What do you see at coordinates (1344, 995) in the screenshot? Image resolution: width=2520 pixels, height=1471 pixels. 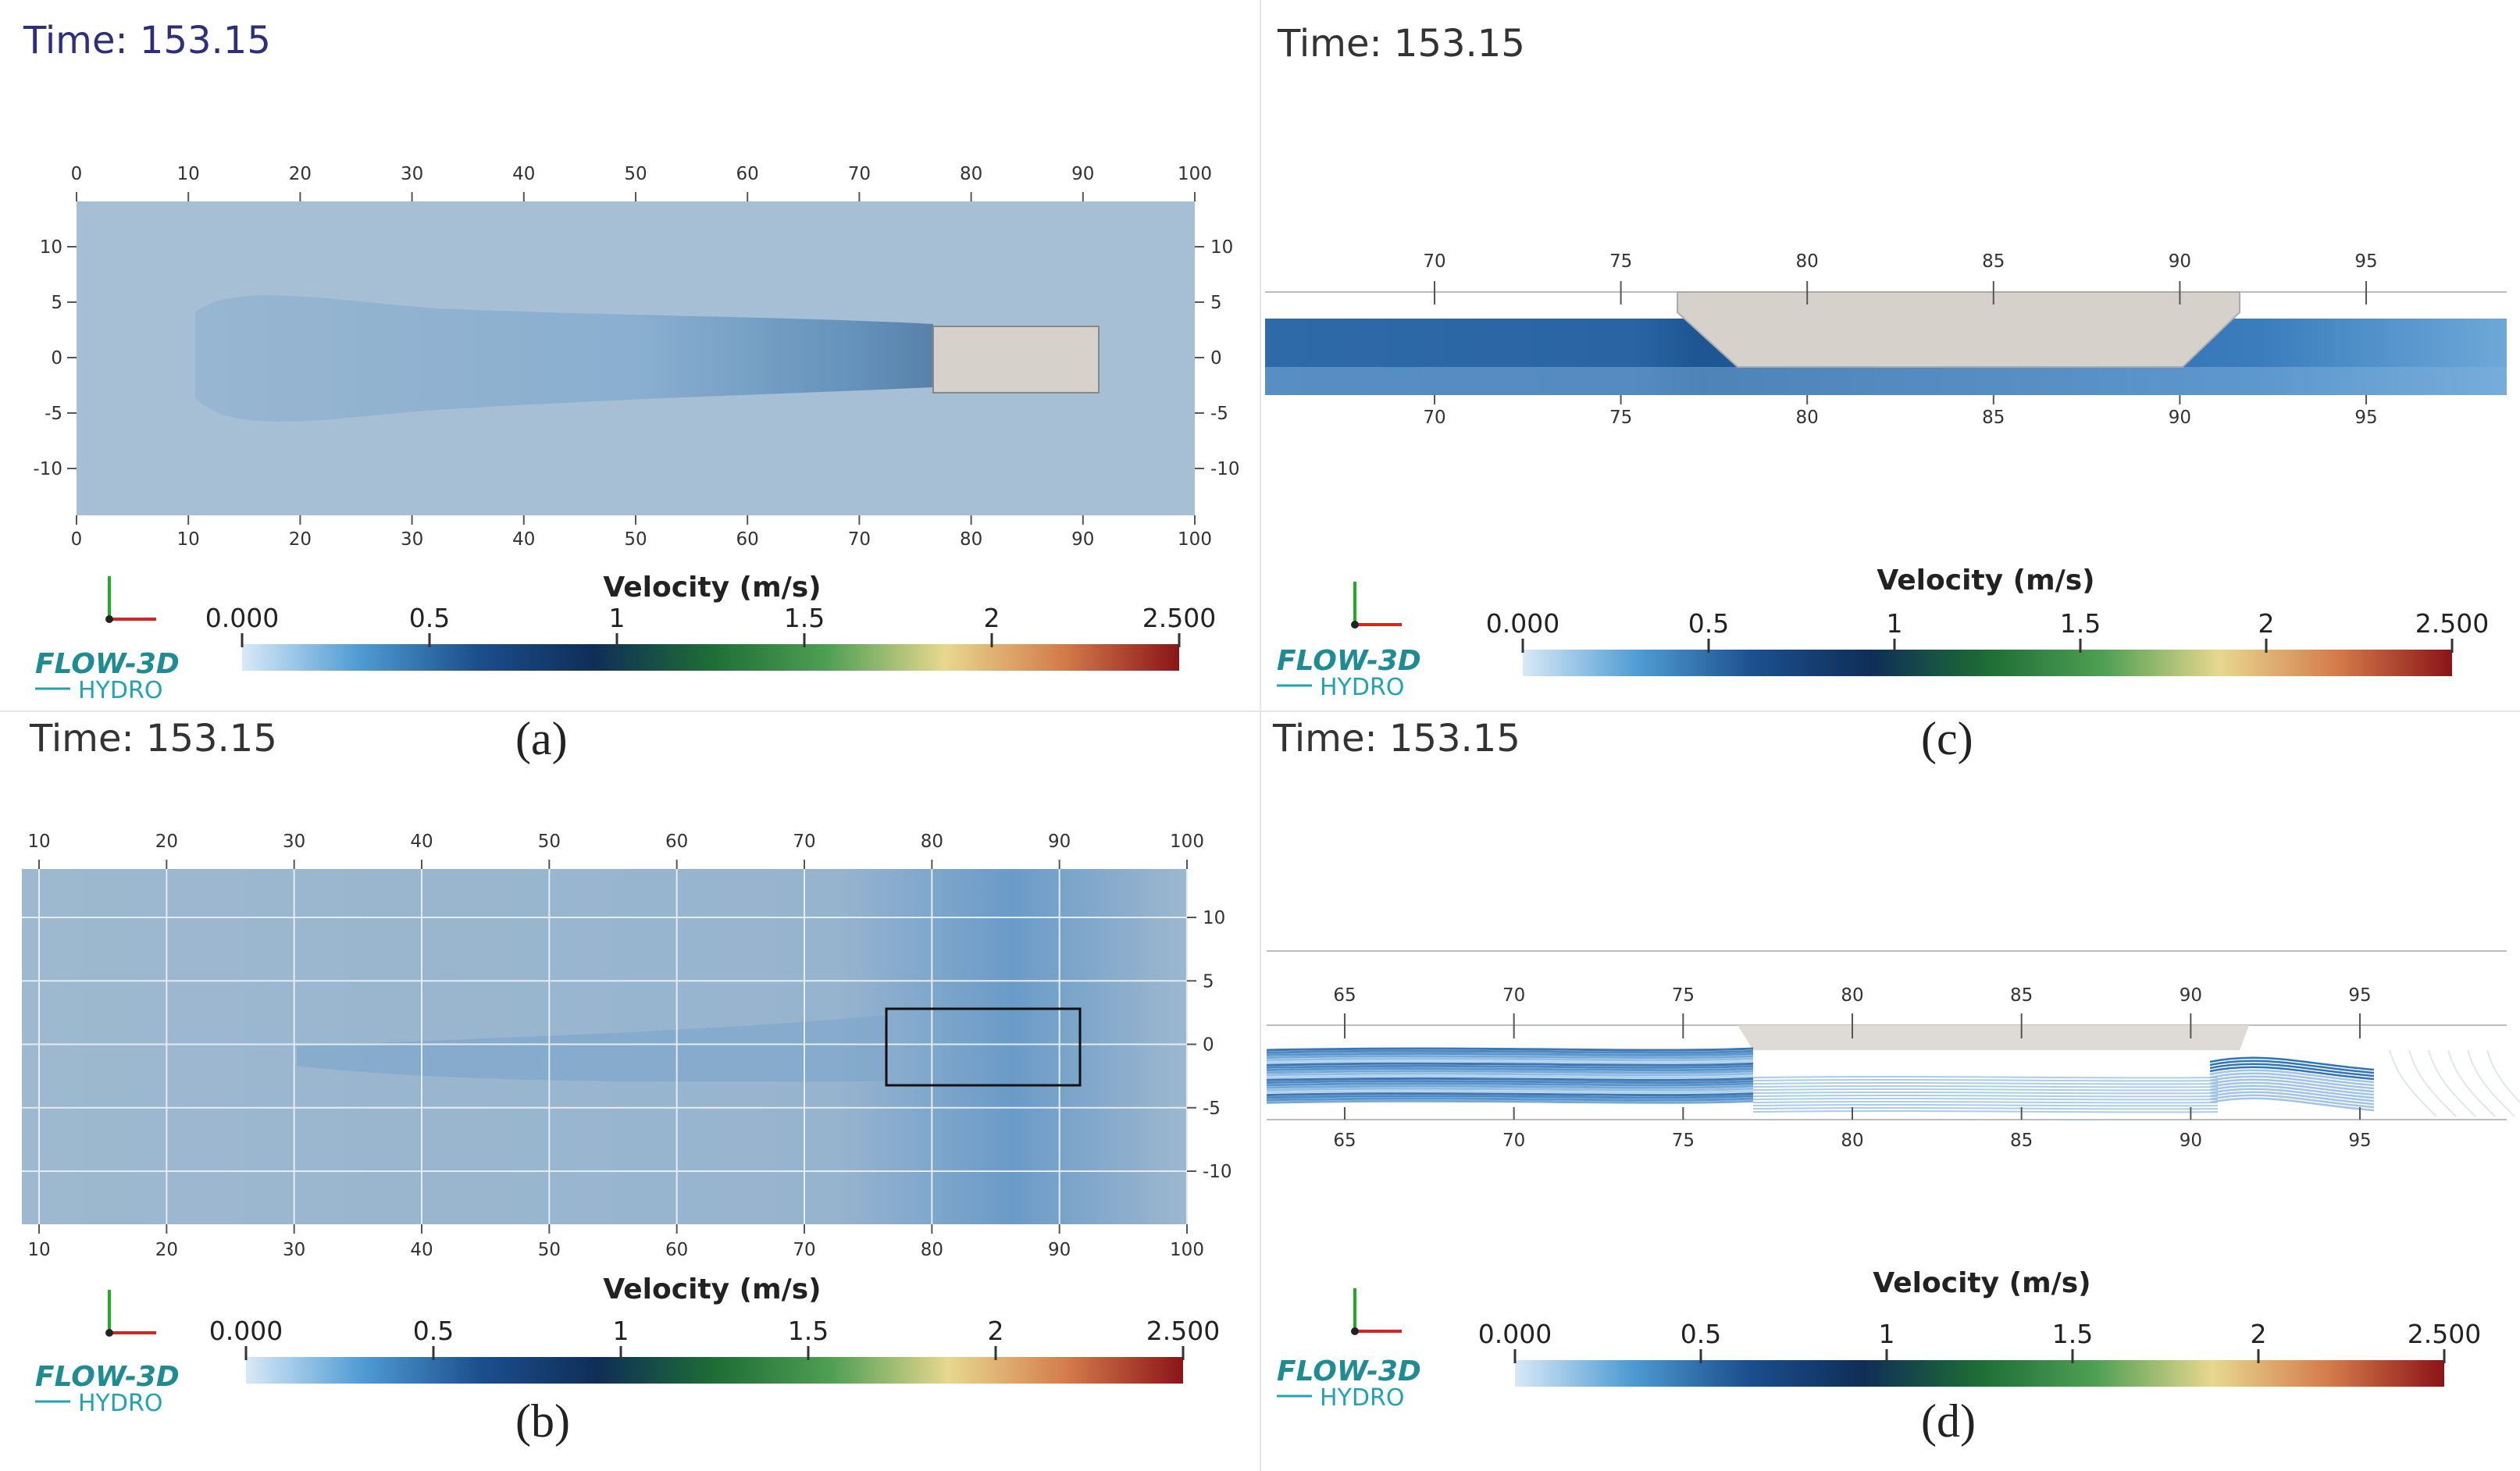 I see `panel-d-x-top-tick-label: 65` at bounding box center [1344, 995].